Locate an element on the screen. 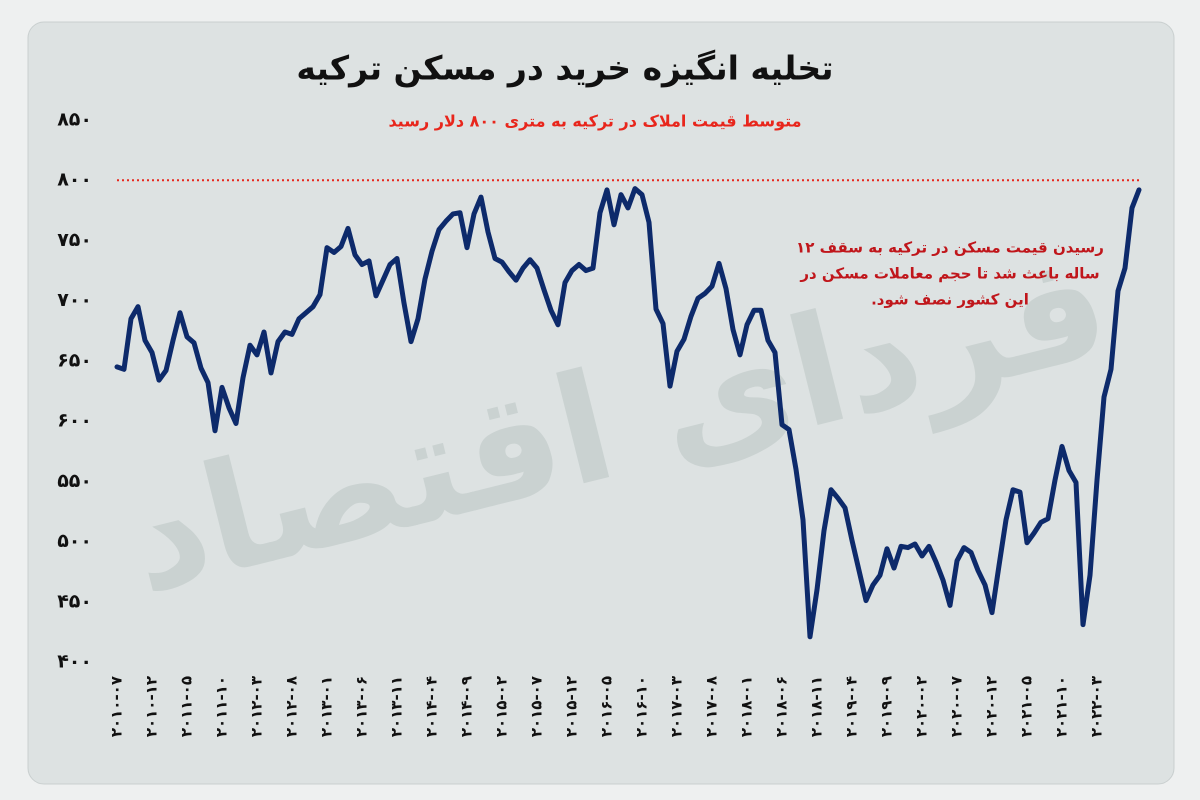  x-tick-label: ۲۰۱۹-۰۹ is located at coordinates (887, 706).